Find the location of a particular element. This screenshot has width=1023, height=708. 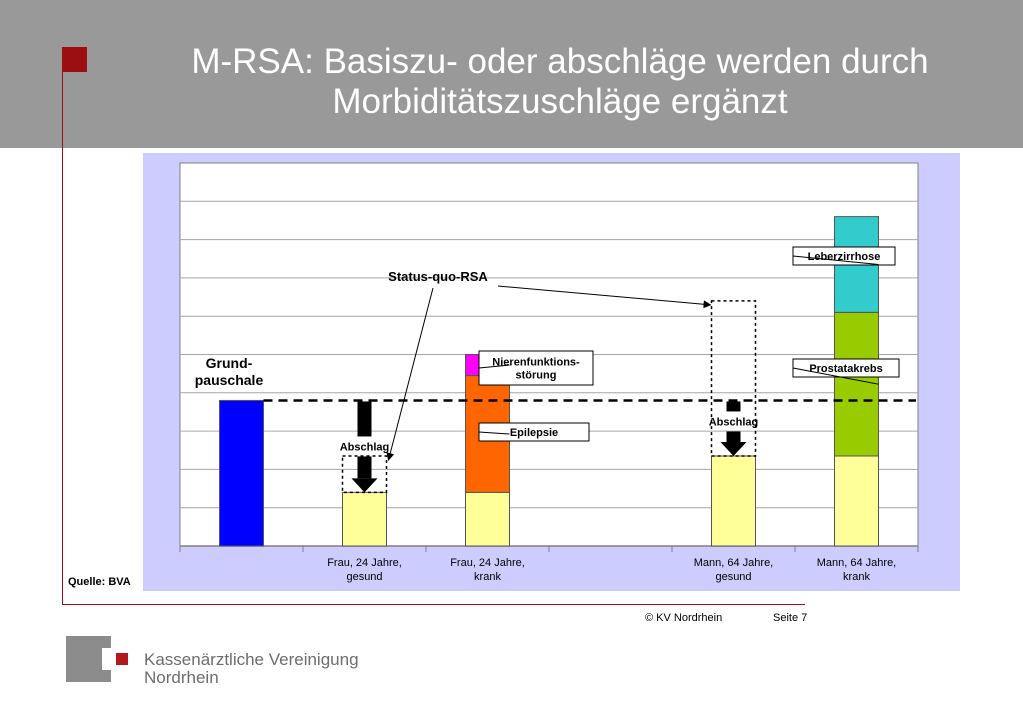

series-label-box is located at coordinates (536, 368).